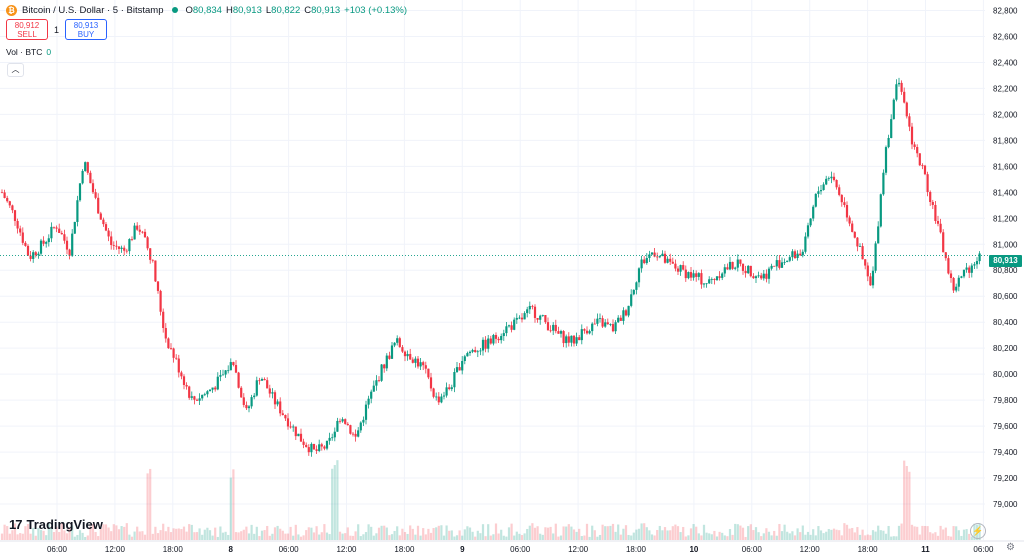 The width and height of the screenshot is (1024, 558). Describe the element at coordinates (86, 29) in the screenshot. I see `buy-button: 80,913 BUY` at that location.